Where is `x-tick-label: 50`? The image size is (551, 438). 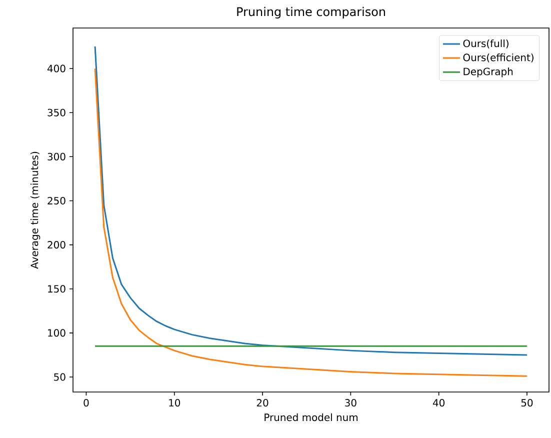
x-tick-label: 50 is located at coordinates (527, 402).